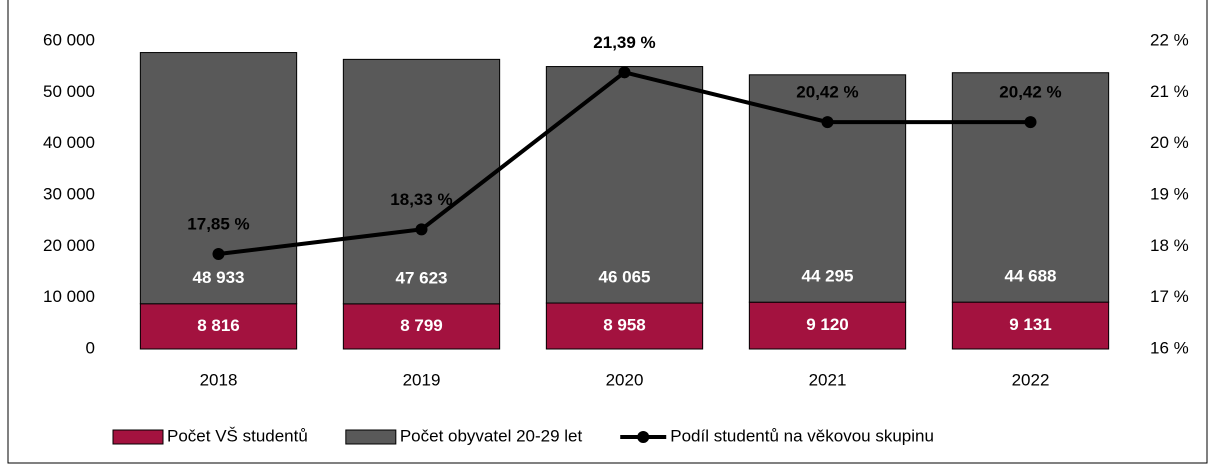  I want to click on y2-tick-label: 19 %, so click(1169, 193).